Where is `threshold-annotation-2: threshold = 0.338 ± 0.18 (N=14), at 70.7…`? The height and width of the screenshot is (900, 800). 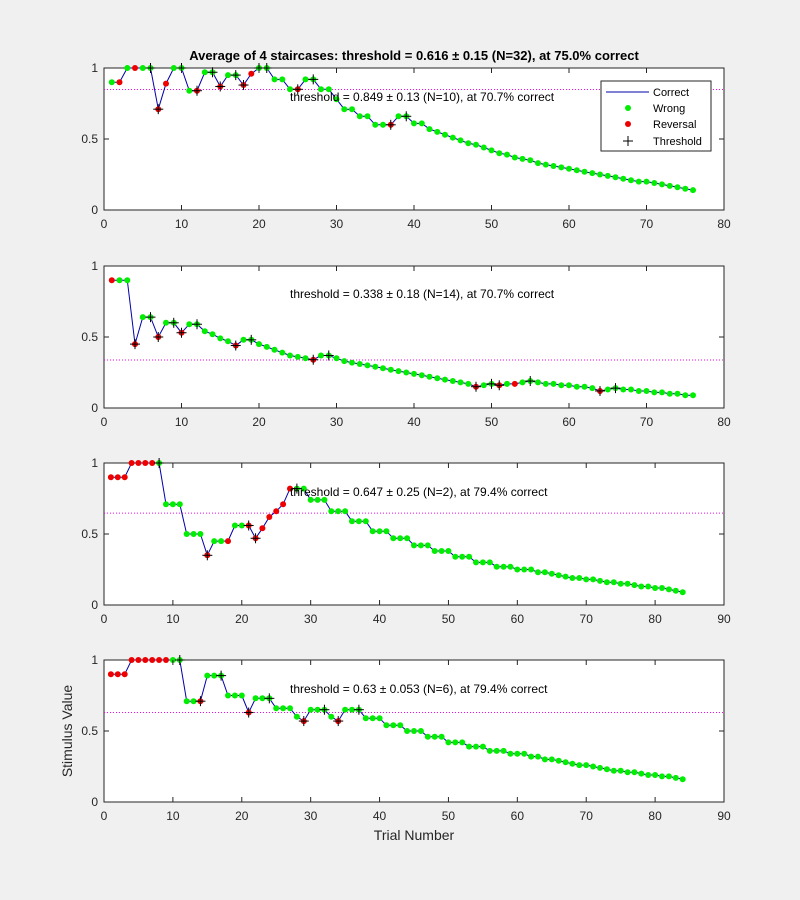
threshold-annotation-2: threshold = 0.338 ± 0.18 (N=14), at 70.7… is located at coordinates (422, 294).